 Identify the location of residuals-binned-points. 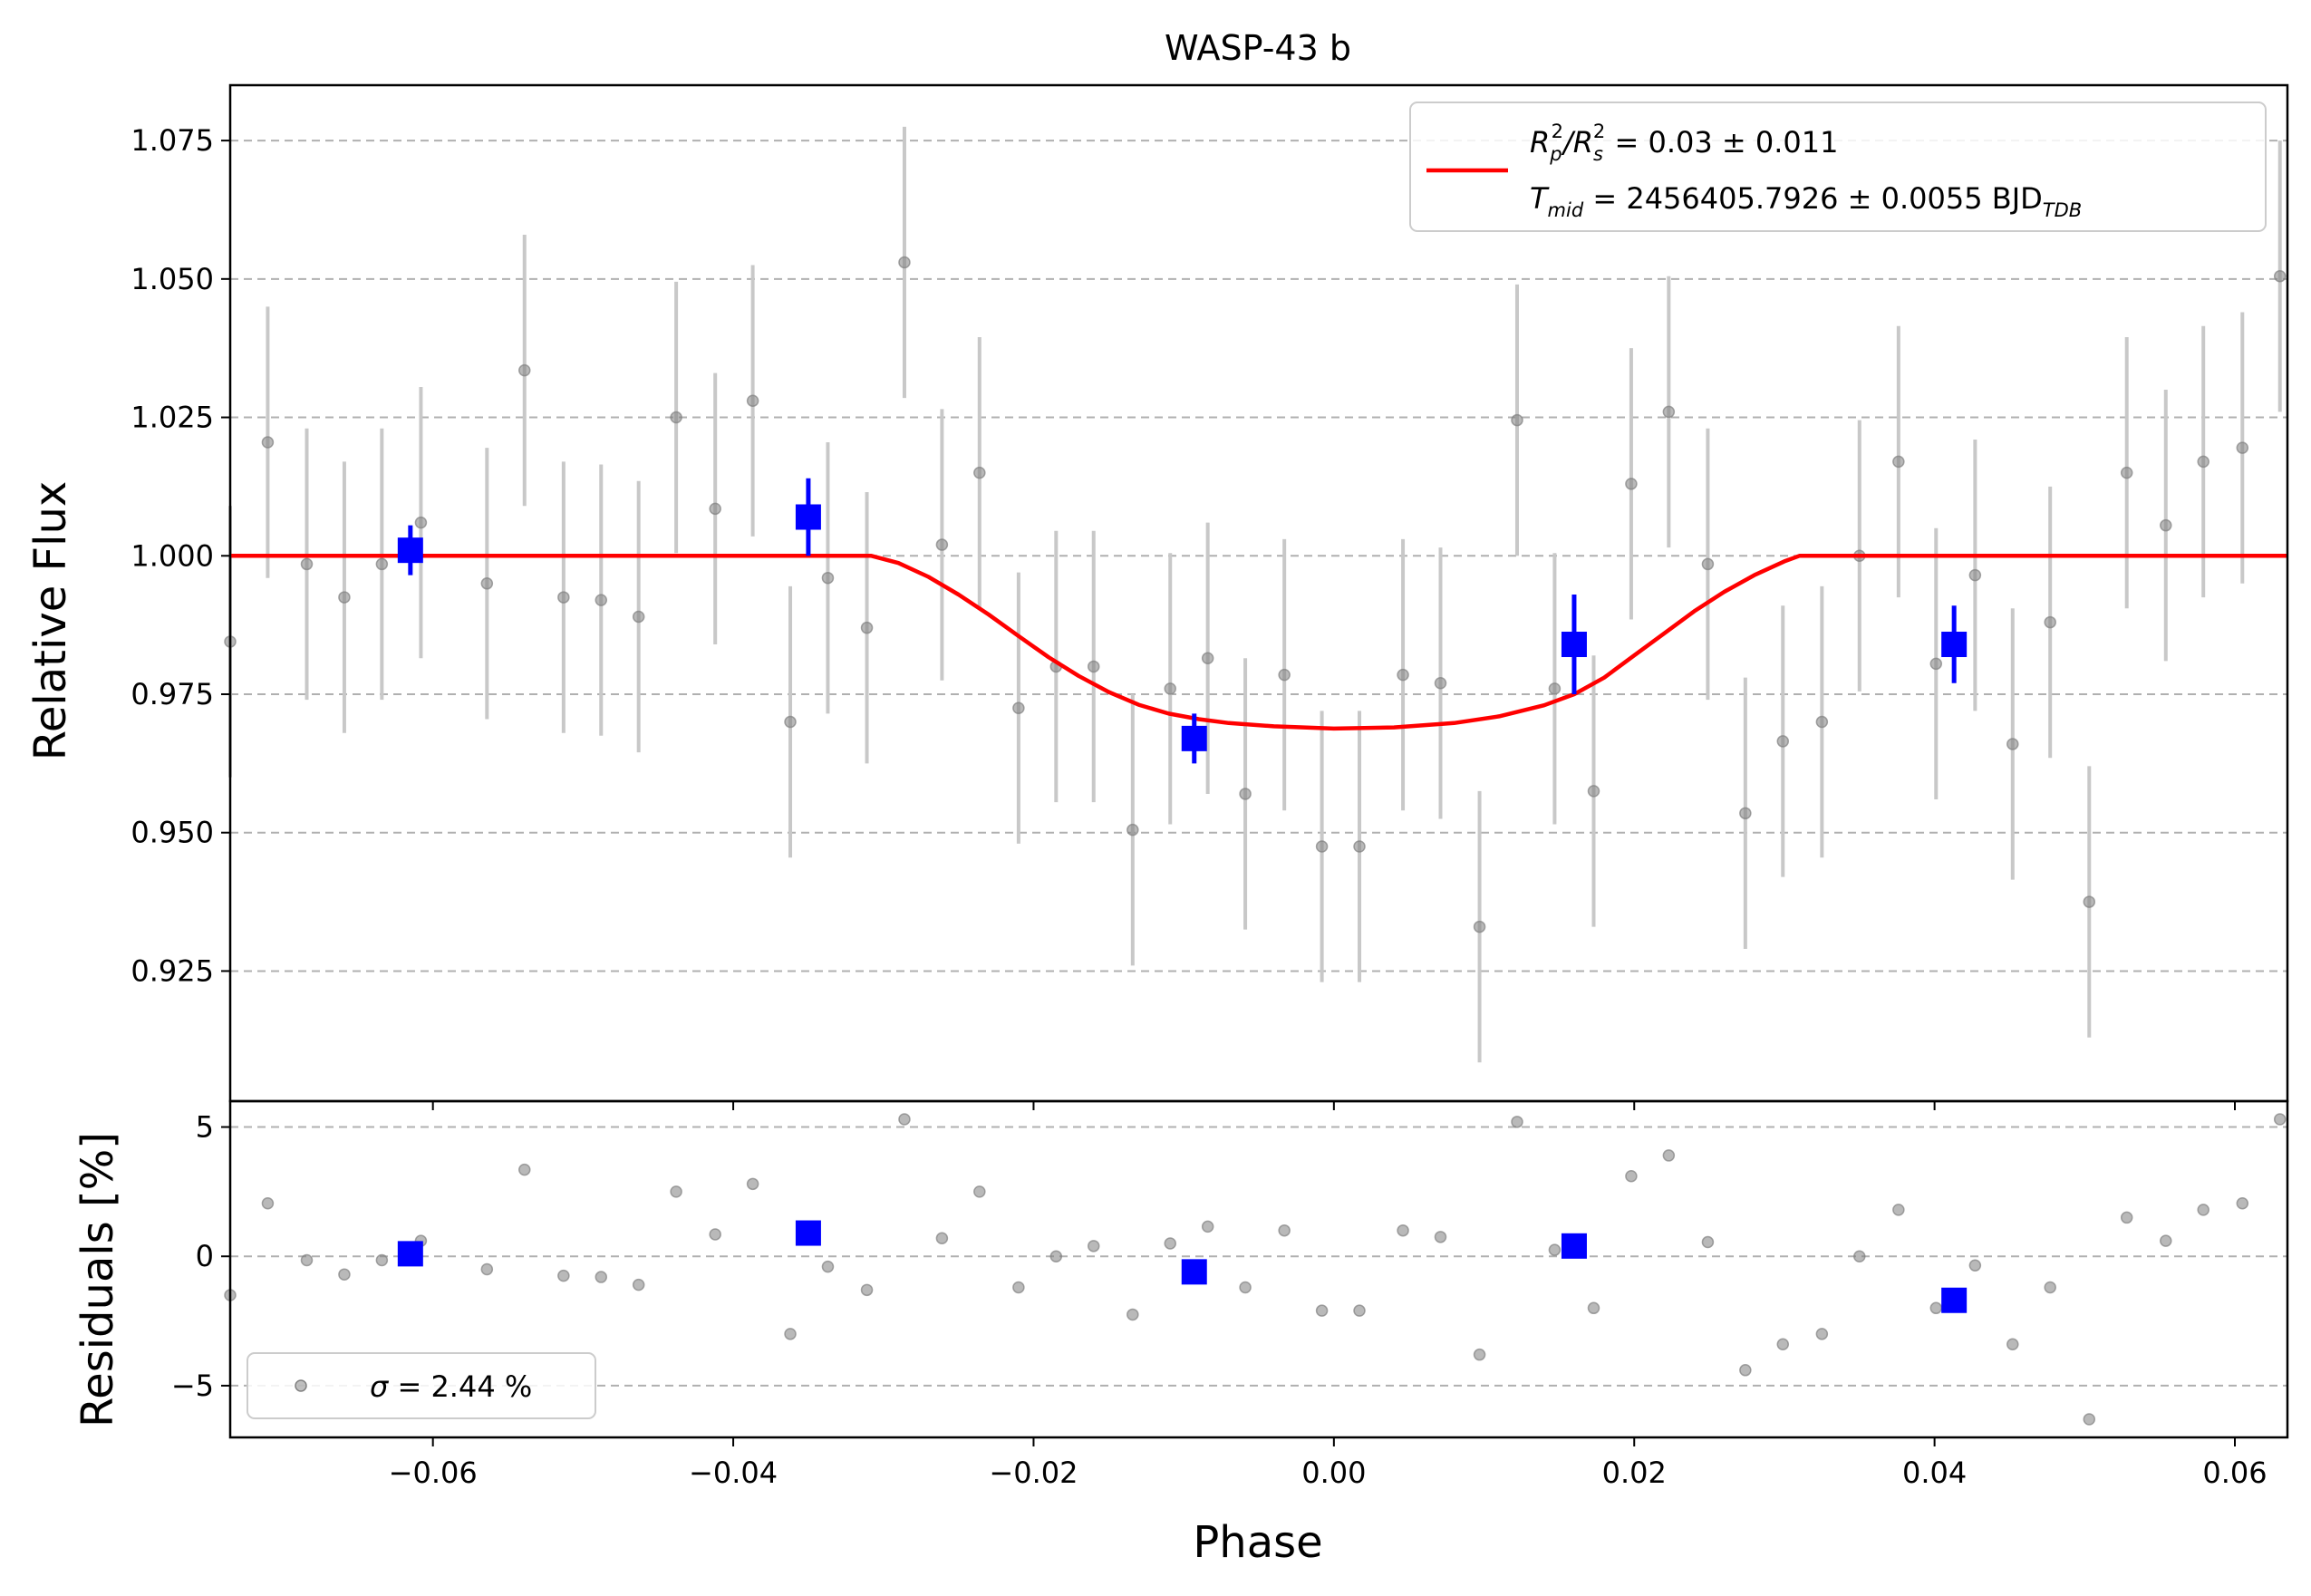
(1183, 1266).